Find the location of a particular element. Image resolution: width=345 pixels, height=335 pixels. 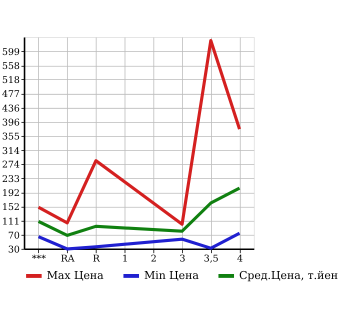

y-tick-label: 599 is located at coordinates (11, 52).